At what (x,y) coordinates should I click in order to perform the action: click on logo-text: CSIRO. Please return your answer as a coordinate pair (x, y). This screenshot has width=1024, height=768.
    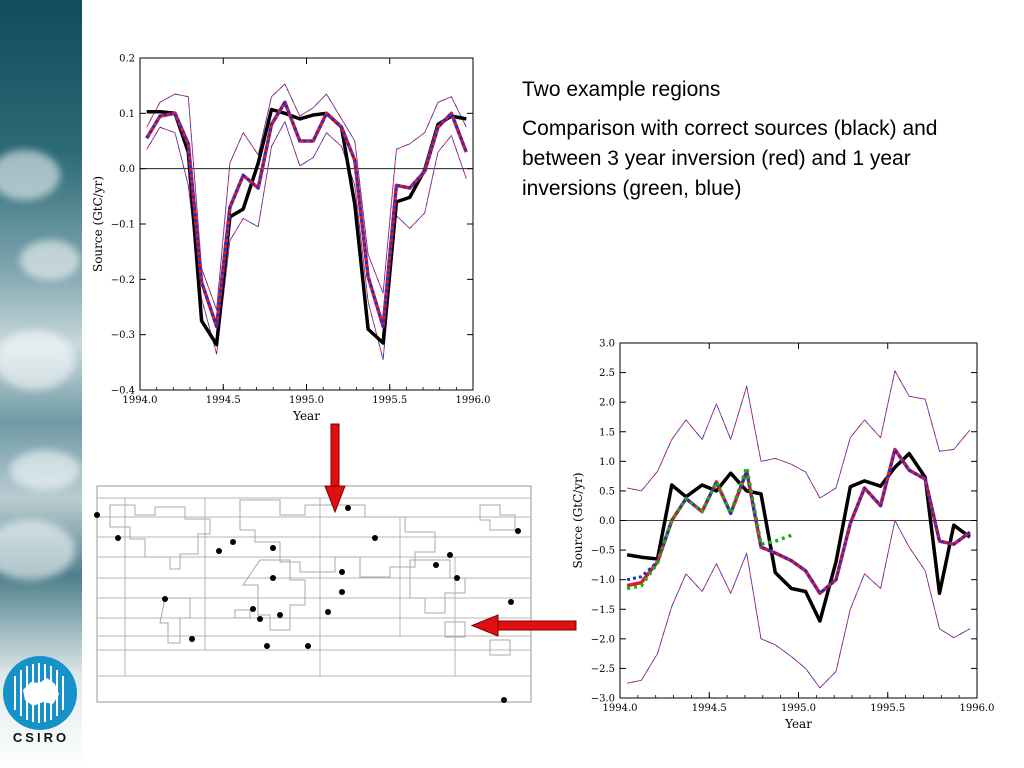
    Looking at the image, I should click on (41, 737).